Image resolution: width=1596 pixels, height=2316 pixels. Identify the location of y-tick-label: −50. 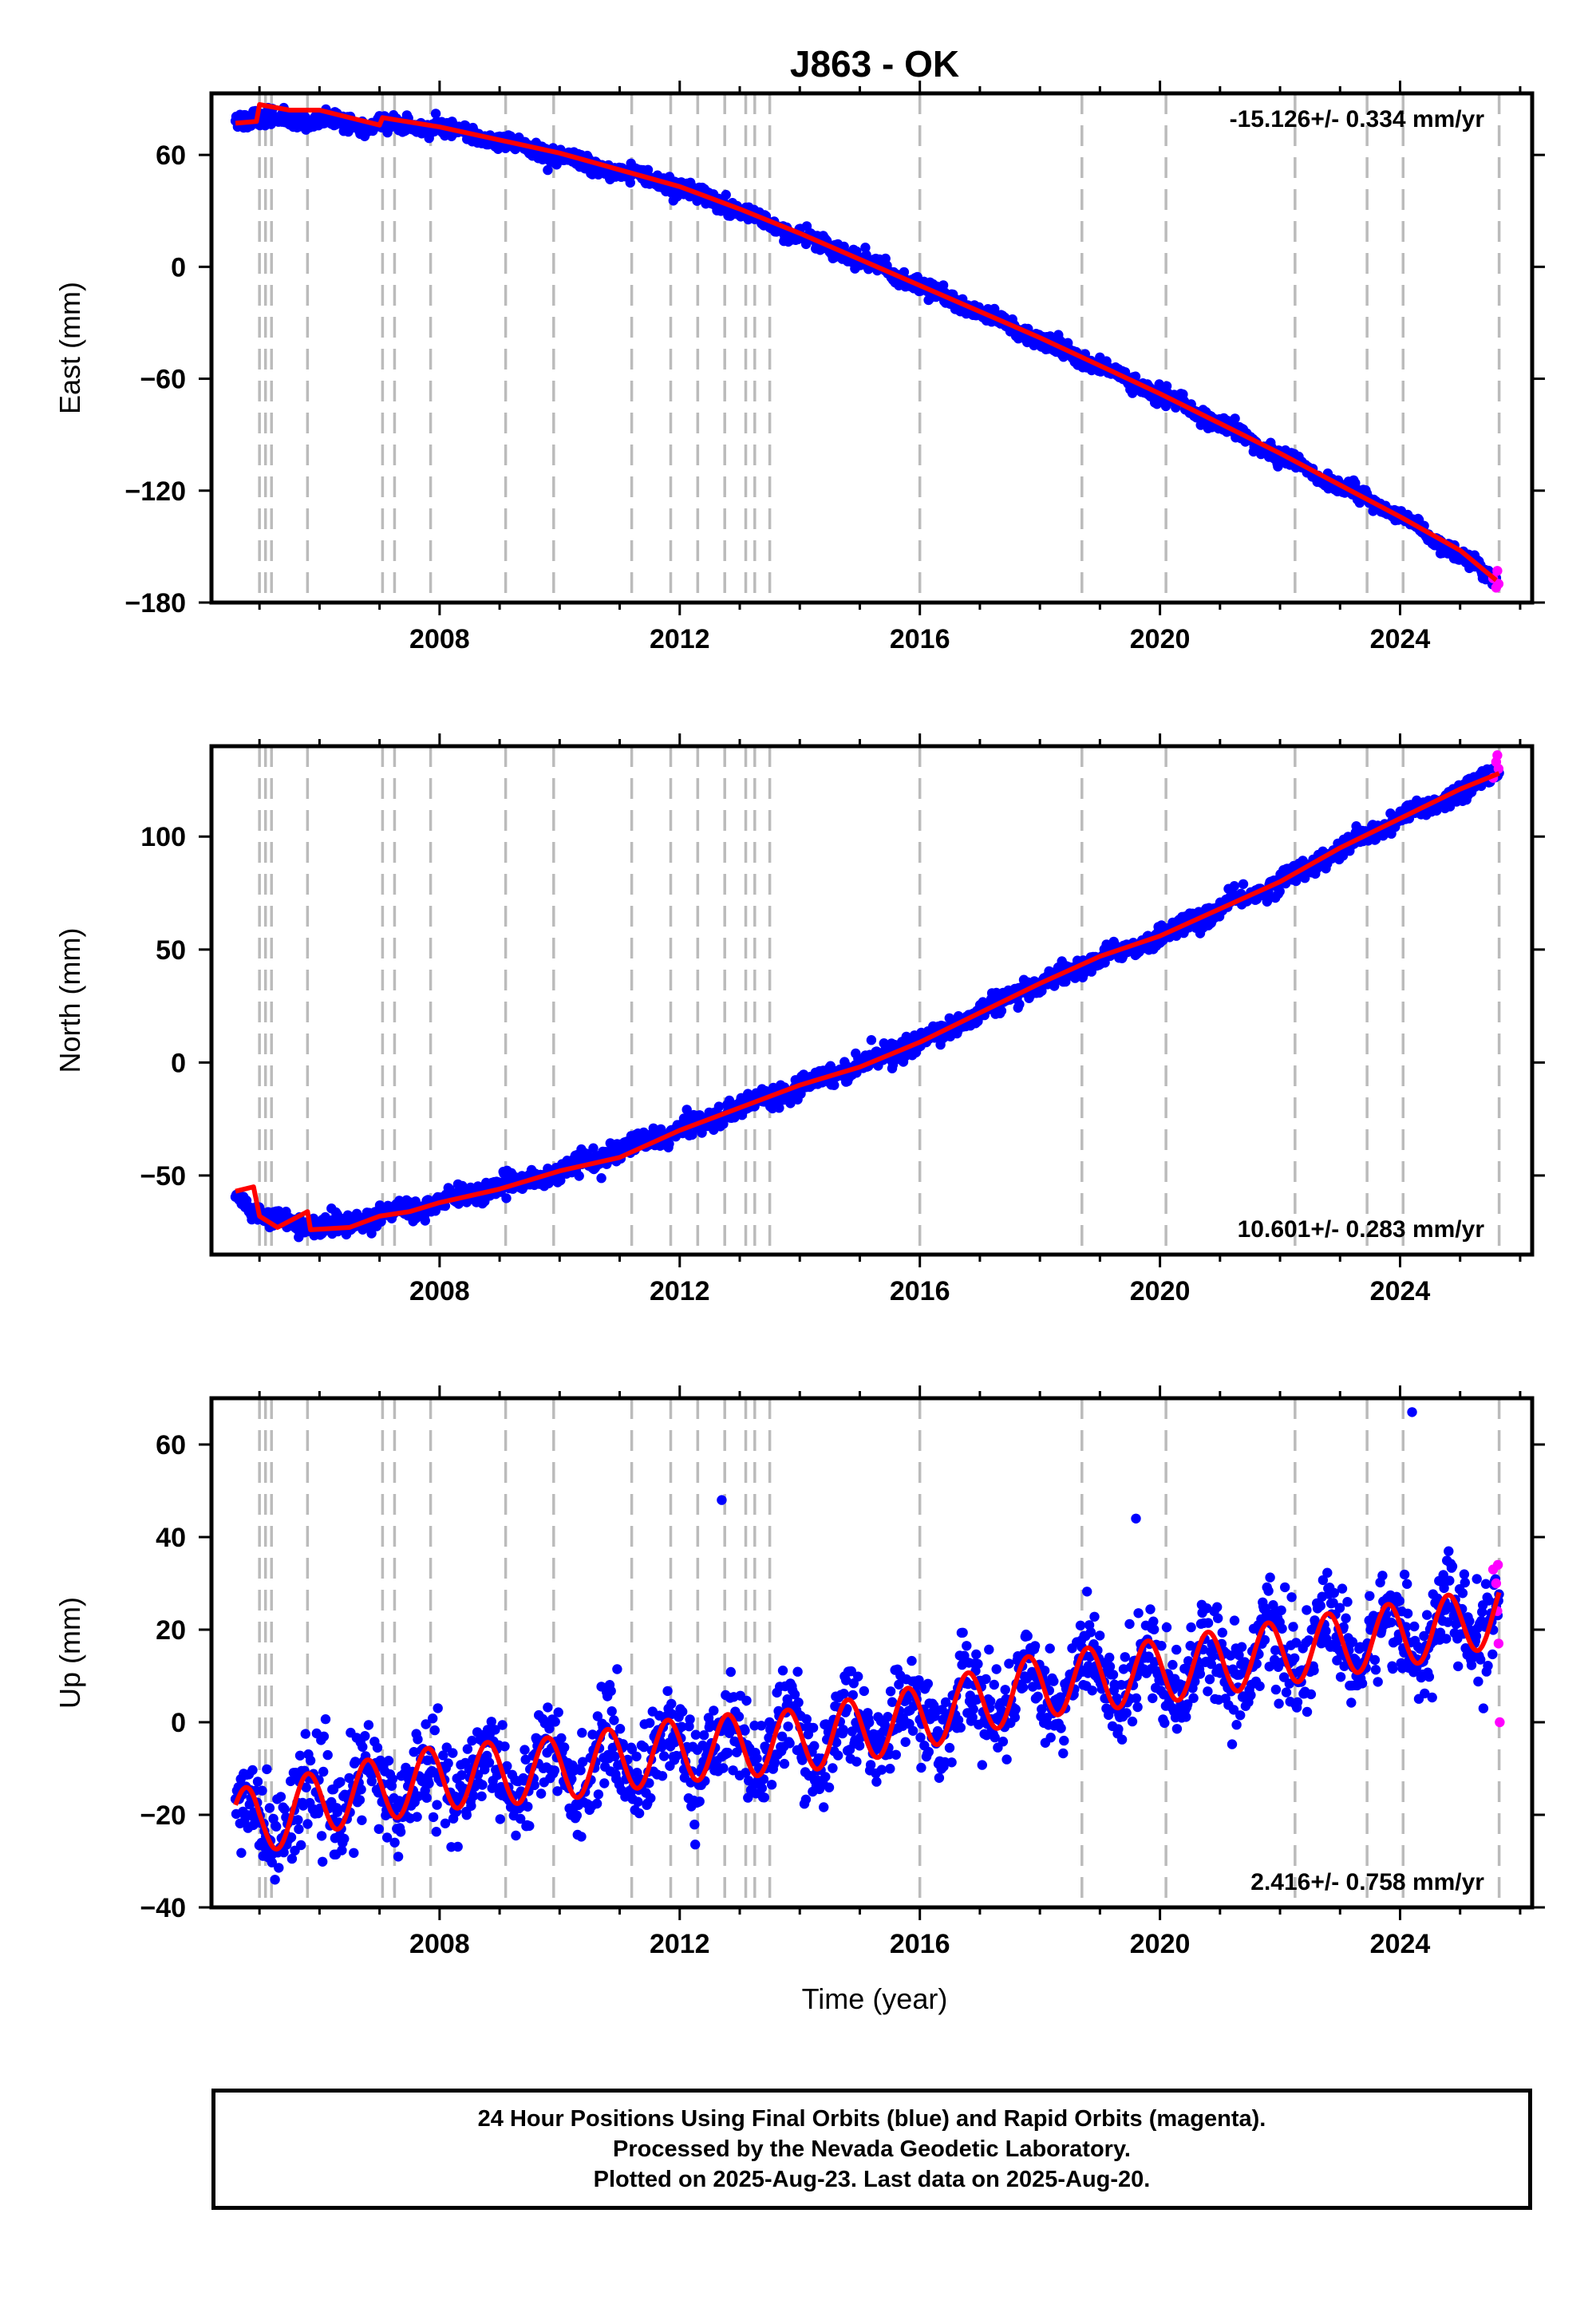
(163, 1176).